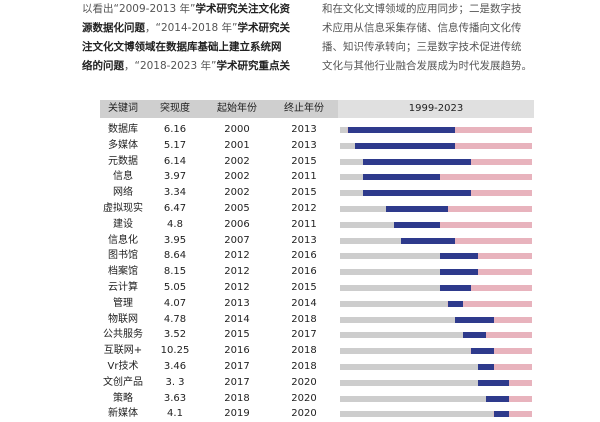  I want to click on row-keyword: Vr技术, so click(123, 366).